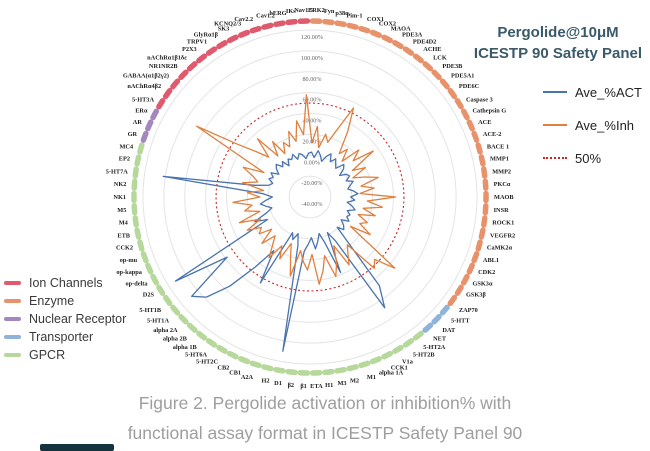 Image resolution: width=650 pixels, height=451 pixels. What do you see at coordinates (608, 92) in the screenshot?
I see `legend-act-label: Ave_%ACT` at bounding box center [608, 92].